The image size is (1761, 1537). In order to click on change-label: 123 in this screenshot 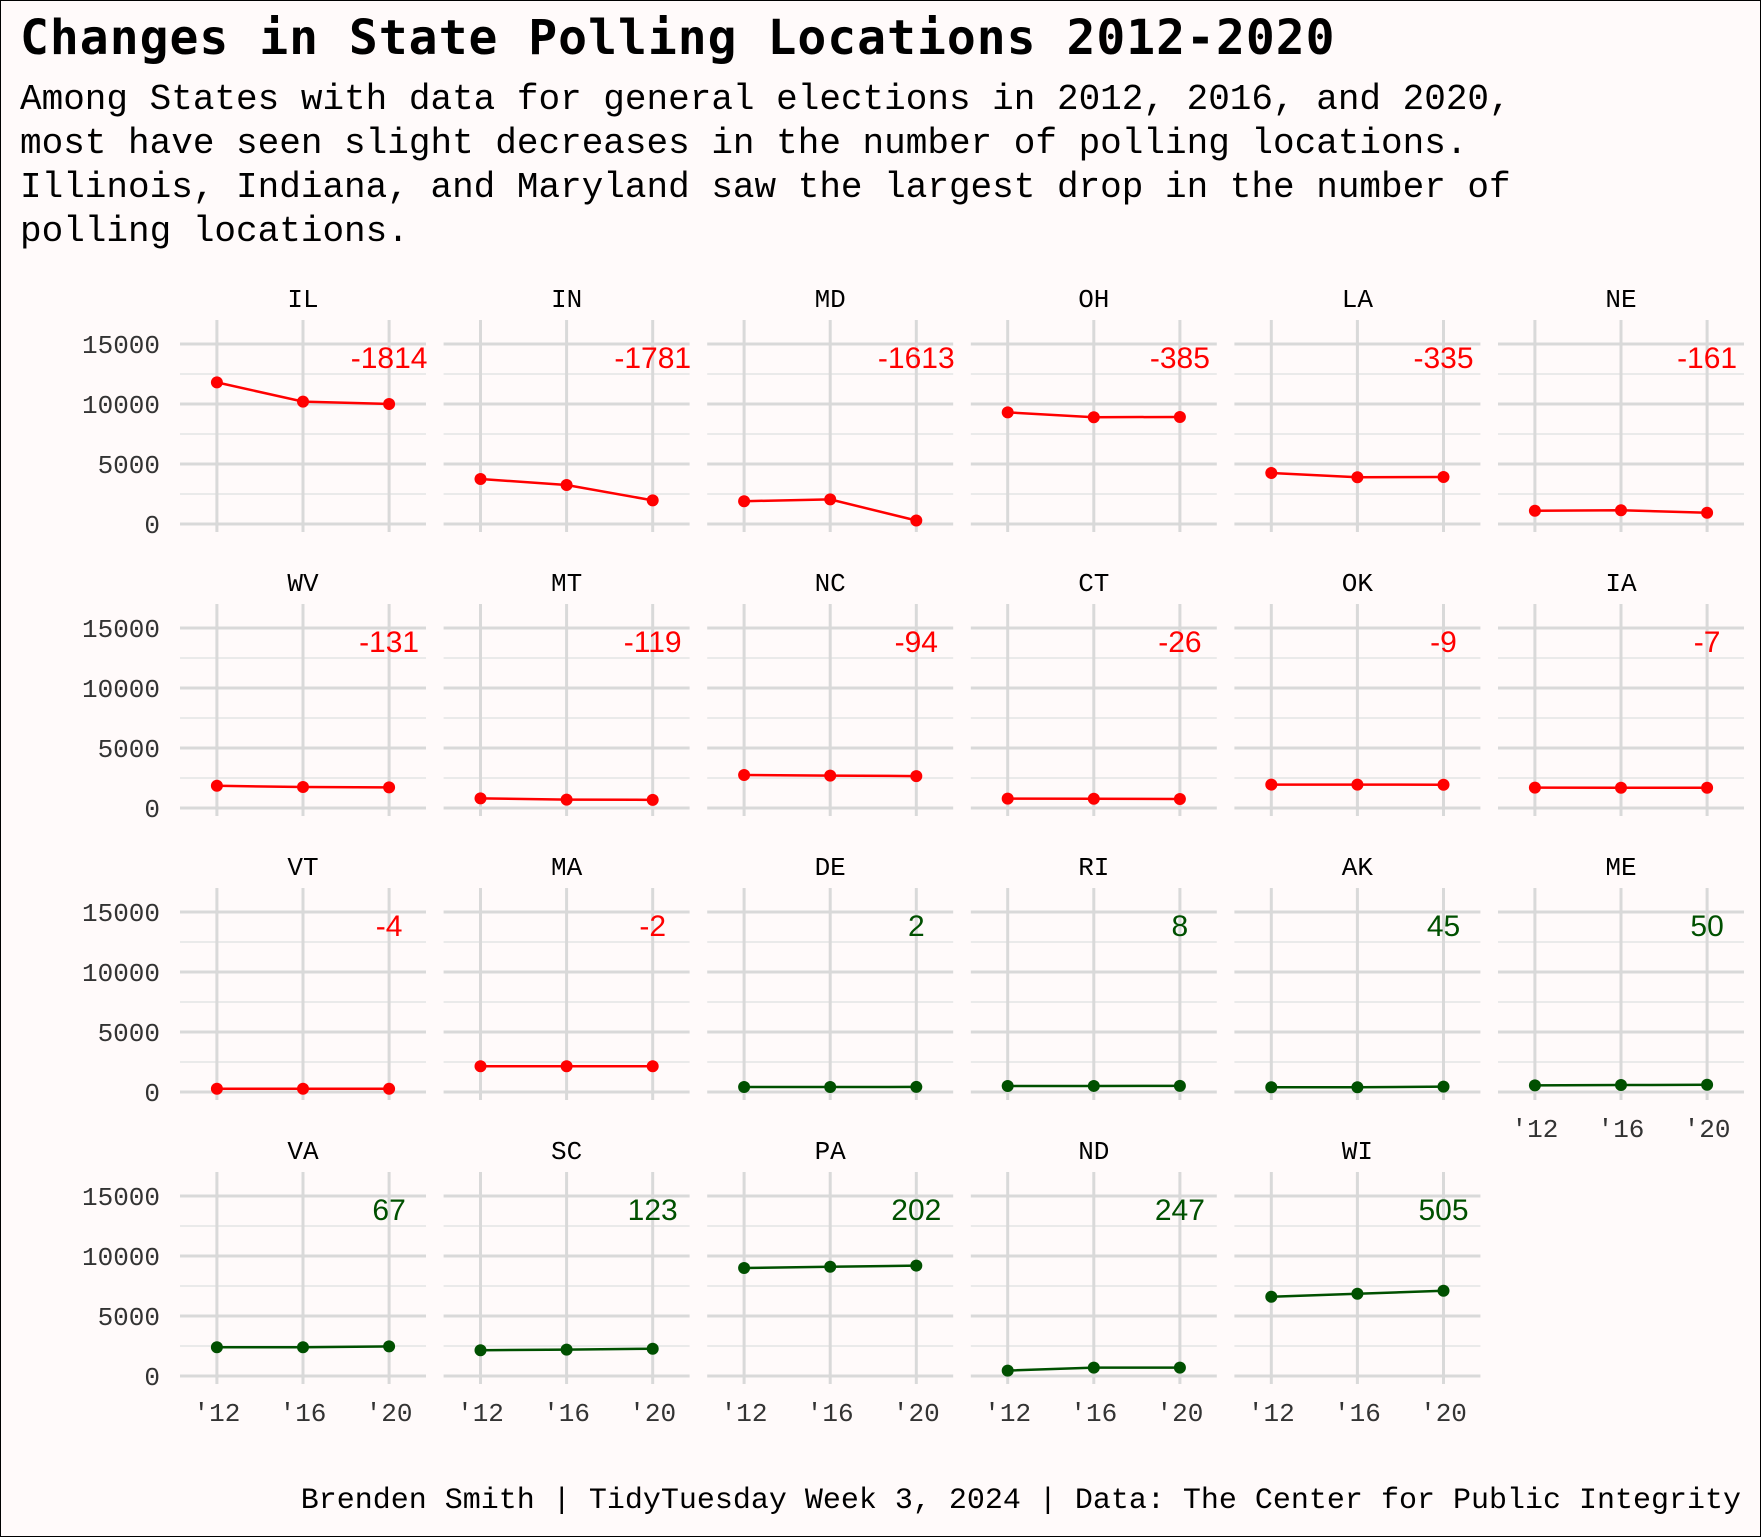, I will do `click(653, 1210)`.